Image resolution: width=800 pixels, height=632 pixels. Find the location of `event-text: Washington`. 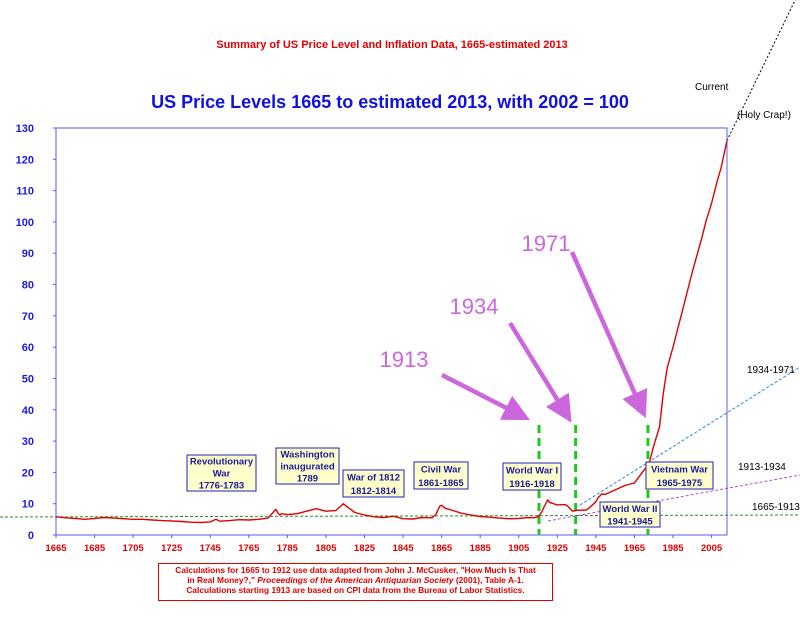

event-text: Washington is located at coordinates (308, 455).